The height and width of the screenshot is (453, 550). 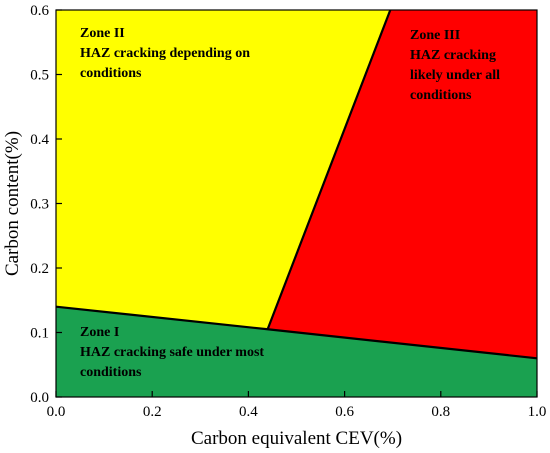 What do you see at coordinates (39, 398) in the screenshot?
I see `y-tick-label: 0.0` at bounding box center [39, 398].